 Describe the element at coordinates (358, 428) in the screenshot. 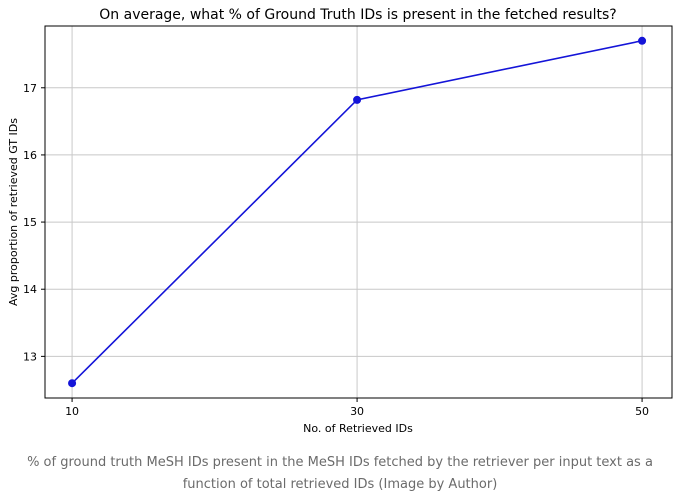

I see `x-axis-label: No. of Retrieved IDs` at that location.